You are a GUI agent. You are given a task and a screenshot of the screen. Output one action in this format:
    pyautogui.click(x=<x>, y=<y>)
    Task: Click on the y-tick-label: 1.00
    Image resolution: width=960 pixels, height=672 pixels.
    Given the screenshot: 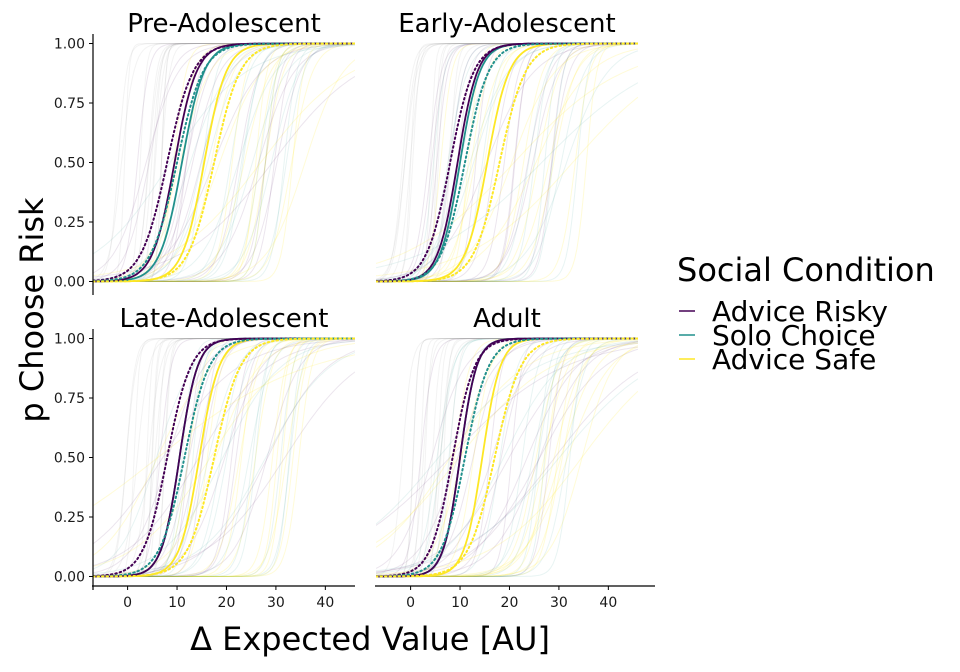 What is the action you would take?
    pyautogui.click(x=69, y=340)
    